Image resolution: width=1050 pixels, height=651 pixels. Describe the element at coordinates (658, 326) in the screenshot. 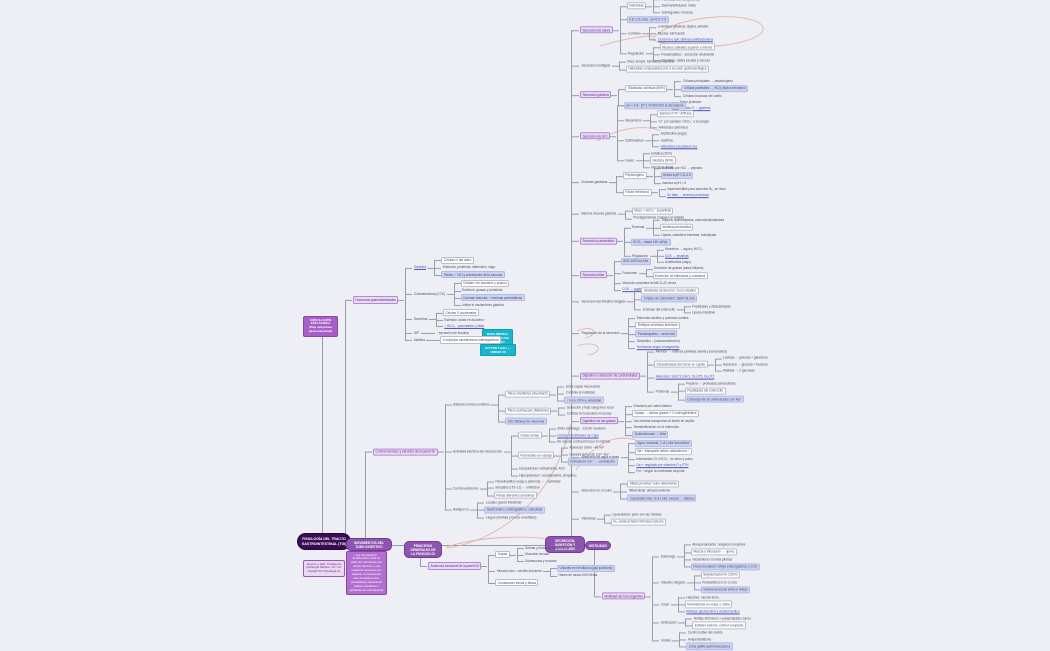

I see `mindmap-node: Reflejos nerviosos entéricos` at that location.